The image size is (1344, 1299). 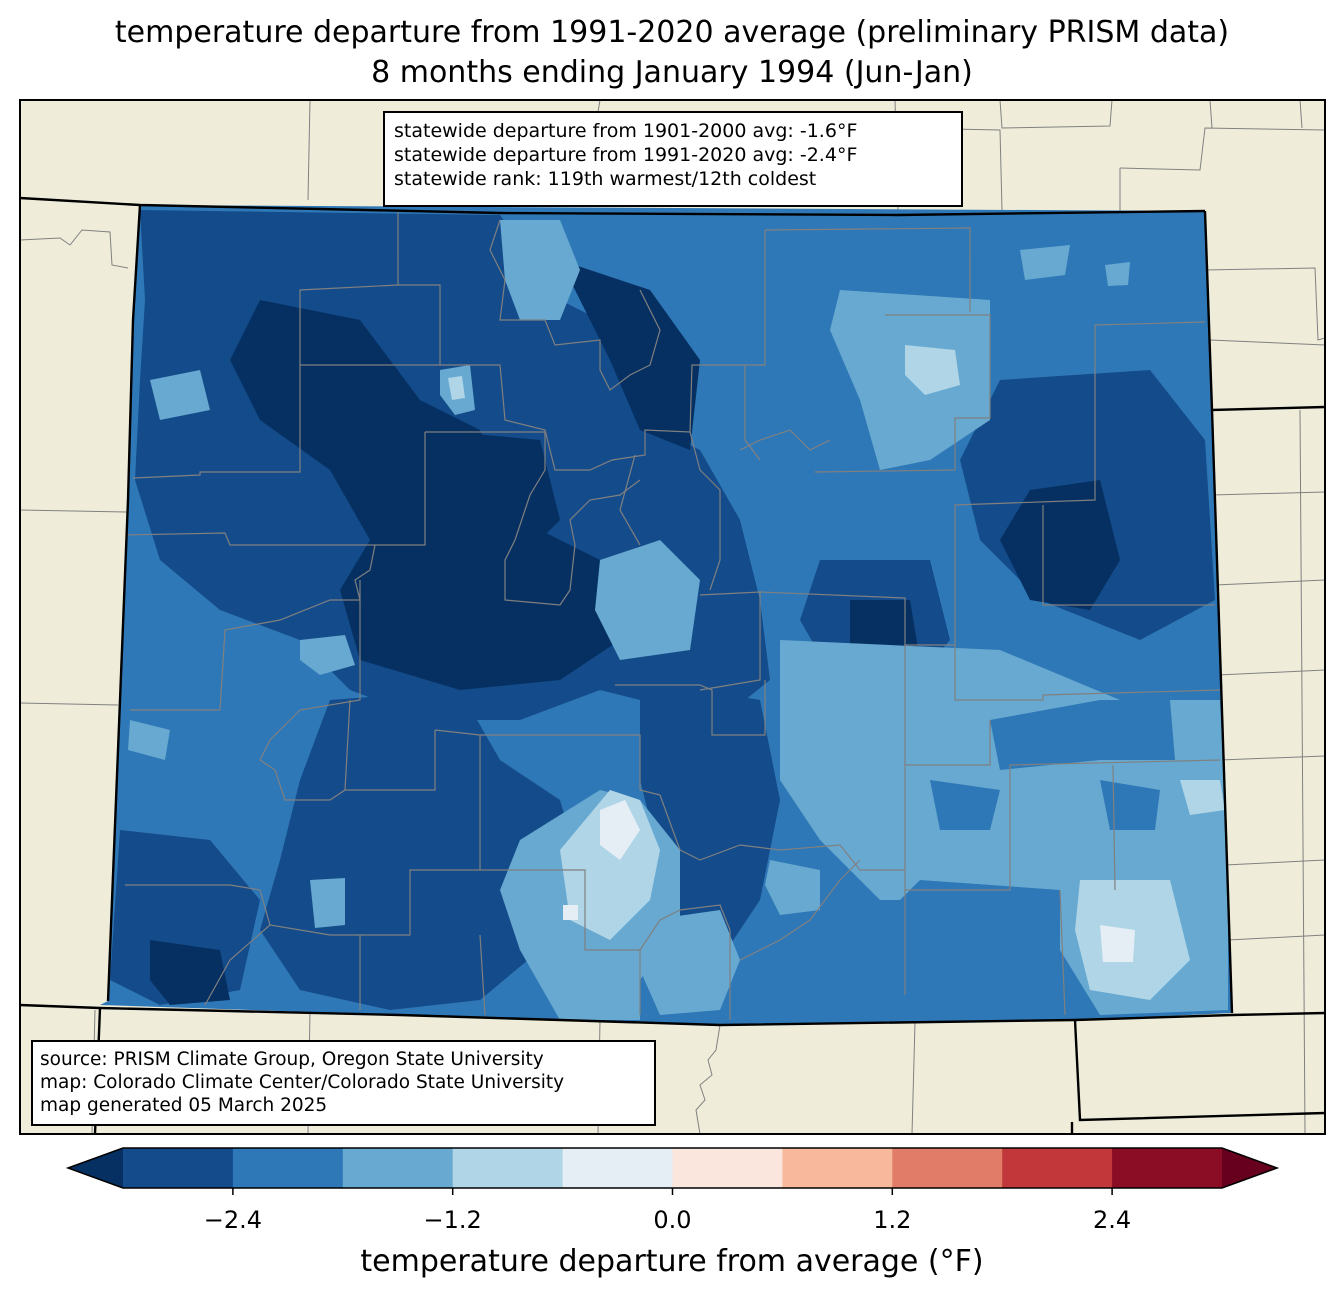 I want to click on colorbar-under-arrow, so click(x=95, y=1168).